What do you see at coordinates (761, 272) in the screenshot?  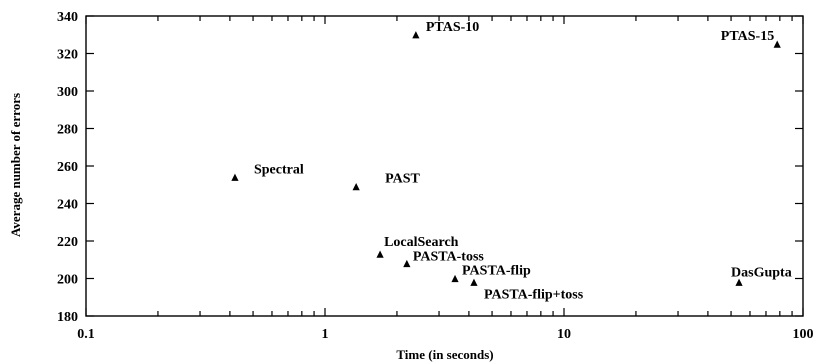 I see `data-label-dasgupta: DasGupta` at bounding box center [761, 272].